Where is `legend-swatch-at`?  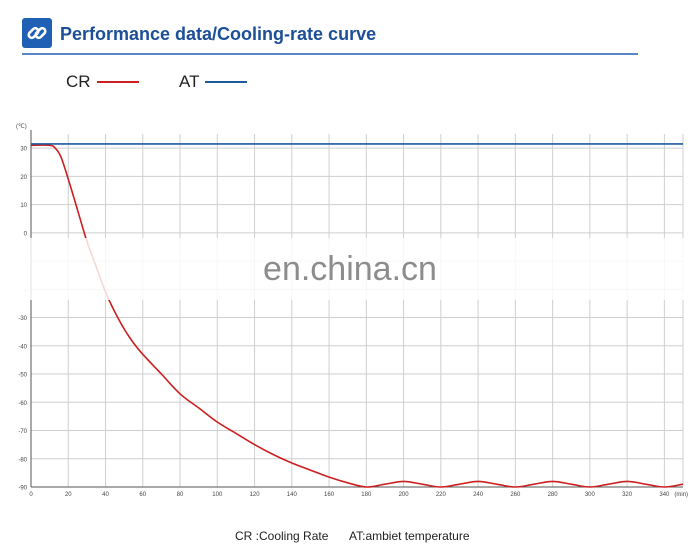 legend-swatch-at is located at coordinates (226, 82).